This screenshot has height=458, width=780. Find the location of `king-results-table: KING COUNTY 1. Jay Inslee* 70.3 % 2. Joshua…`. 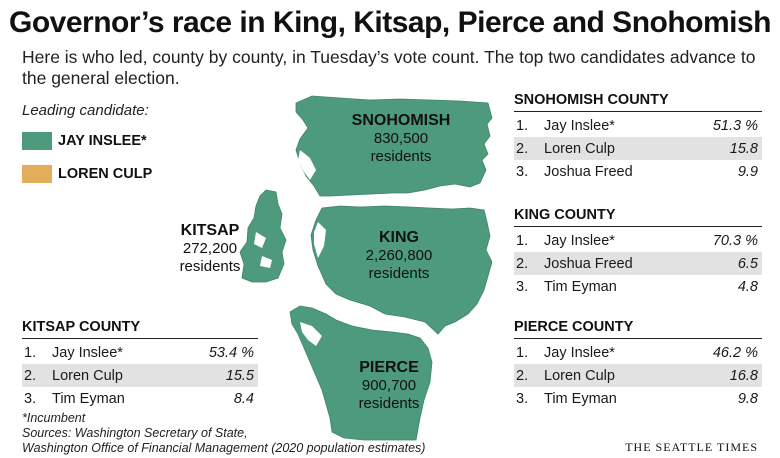

king-results-table: KING COUNTY 1. Jay Inslee* 70.3 % 2. Joshua… is located at coordinates (638, 252).